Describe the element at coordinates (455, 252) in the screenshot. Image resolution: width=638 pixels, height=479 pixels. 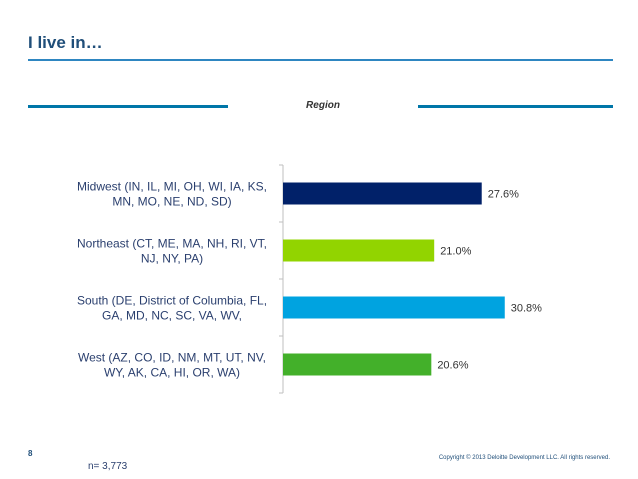
I see `value-label-1: 21.0%` at that location.